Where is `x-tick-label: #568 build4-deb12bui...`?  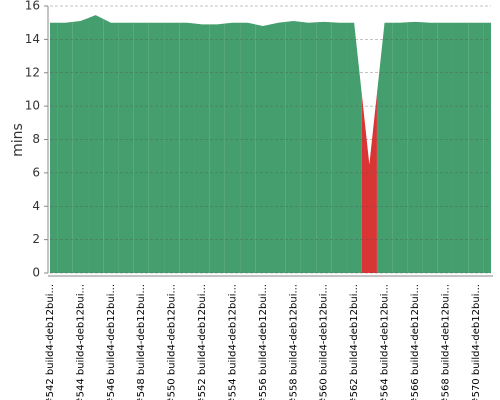
x-tick-label: #568 build4-deb12bui... is located at coordinates (445, 342).